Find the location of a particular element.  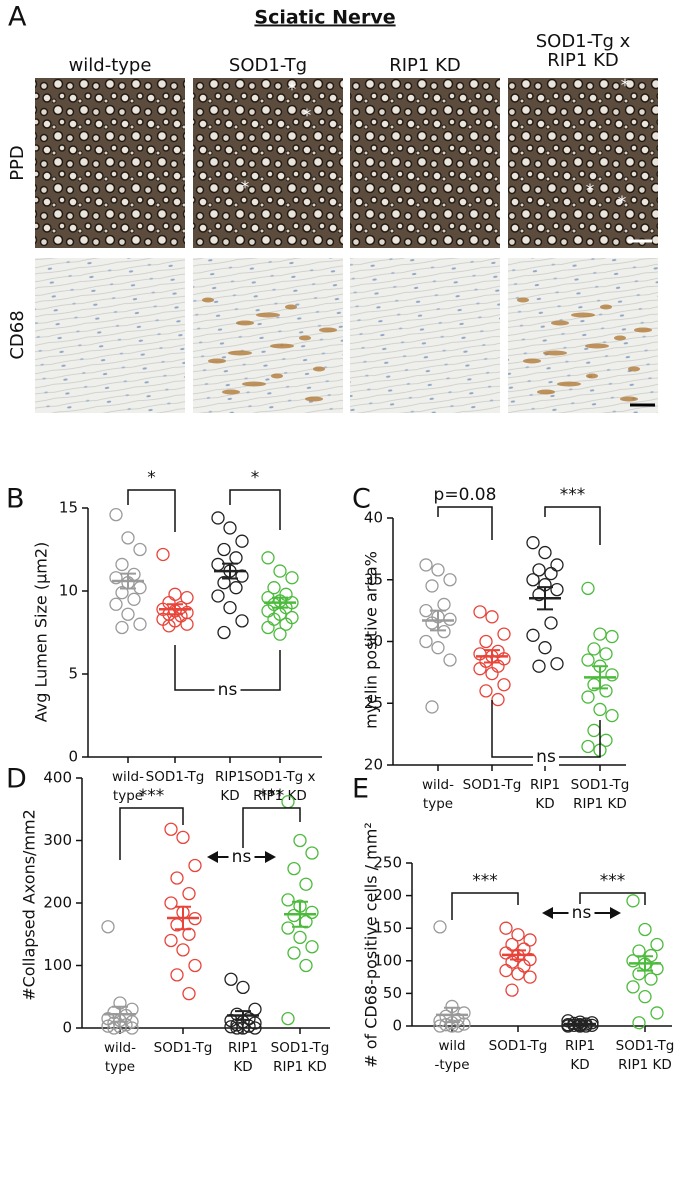

panel-letter: E is located at coordinates (360, 789).